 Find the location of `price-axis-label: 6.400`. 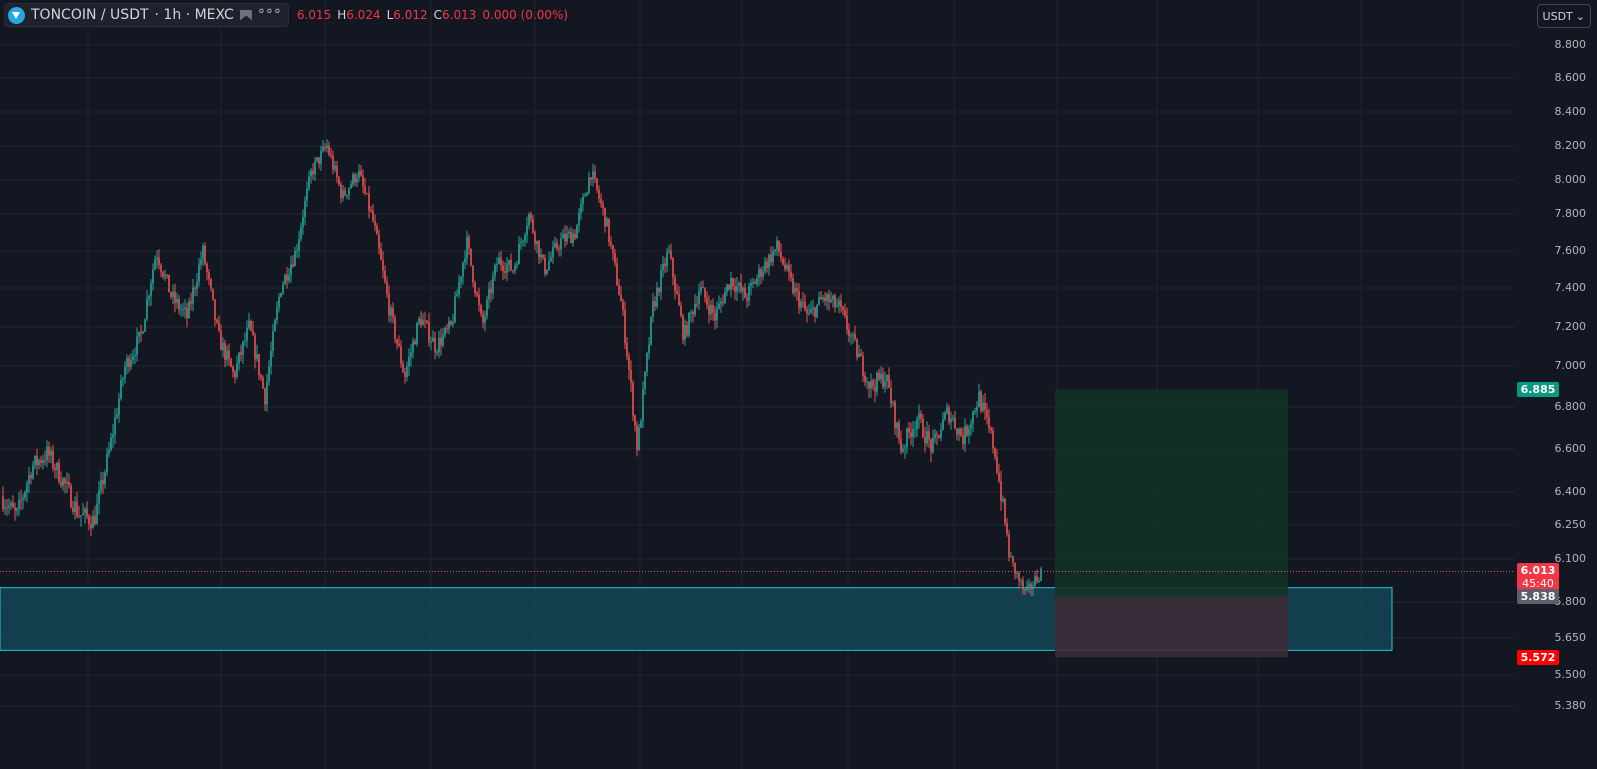

price-axis-label: 6.400 is located at coordinates (1570, 491).